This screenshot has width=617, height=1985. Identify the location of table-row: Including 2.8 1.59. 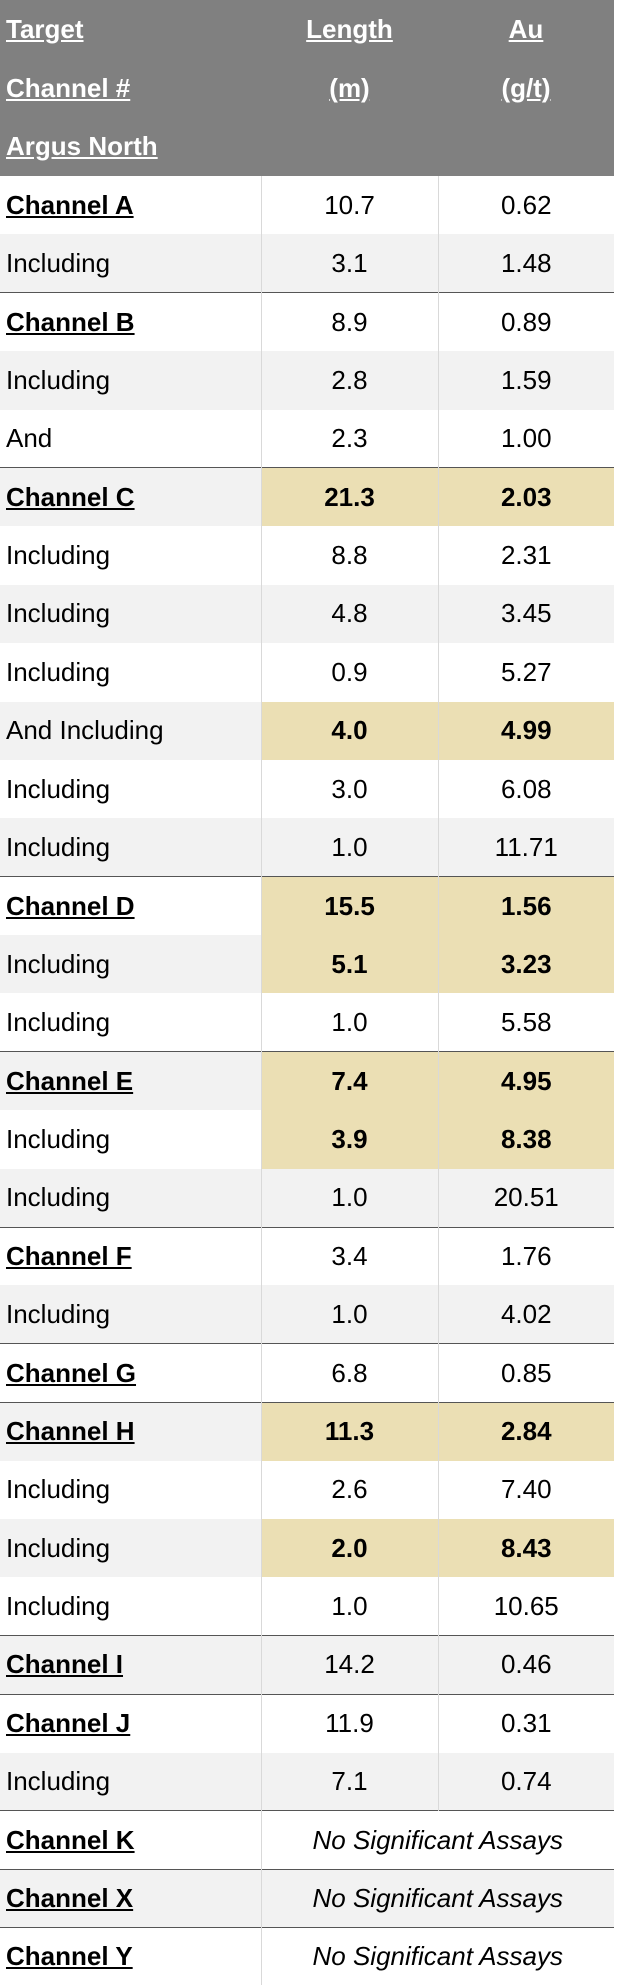
(307, 380).